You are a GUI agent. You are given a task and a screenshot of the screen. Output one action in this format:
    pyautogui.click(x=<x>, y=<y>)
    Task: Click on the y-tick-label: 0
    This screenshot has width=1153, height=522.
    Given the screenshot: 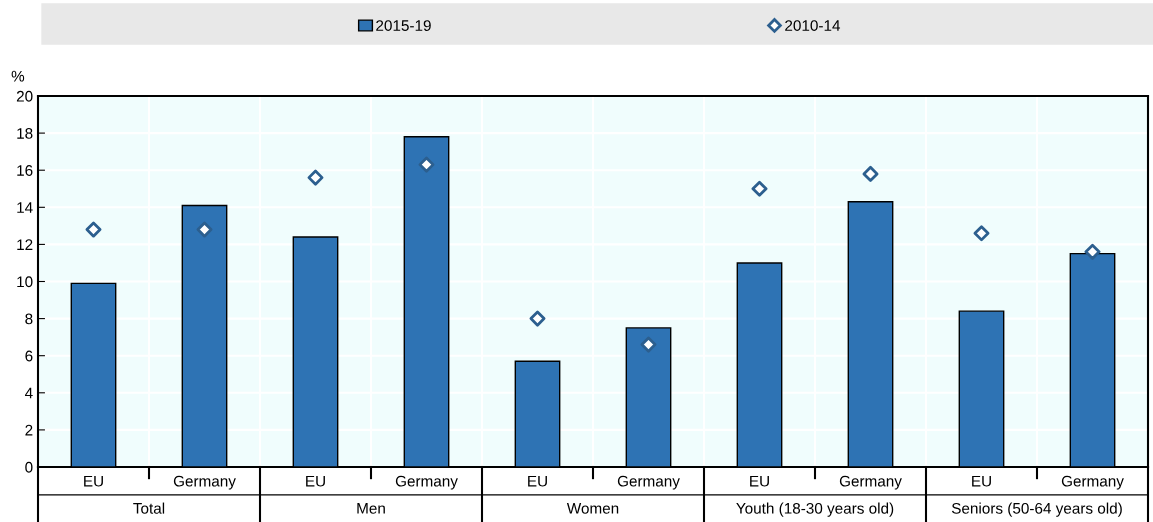 What is the action you would take?
    pyautogui.click(x=29, y=467)
    